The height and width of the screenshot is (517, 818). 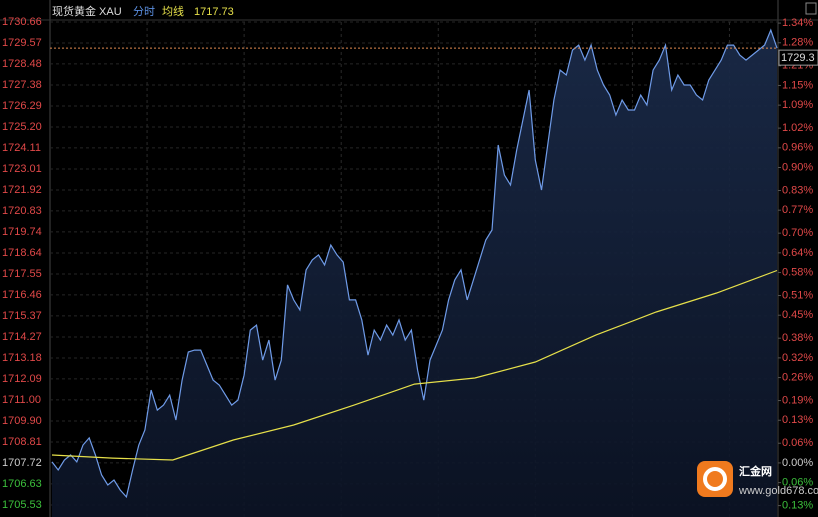 I want to click on y-tick-label: 1724.11, so click(x=21, y=148).